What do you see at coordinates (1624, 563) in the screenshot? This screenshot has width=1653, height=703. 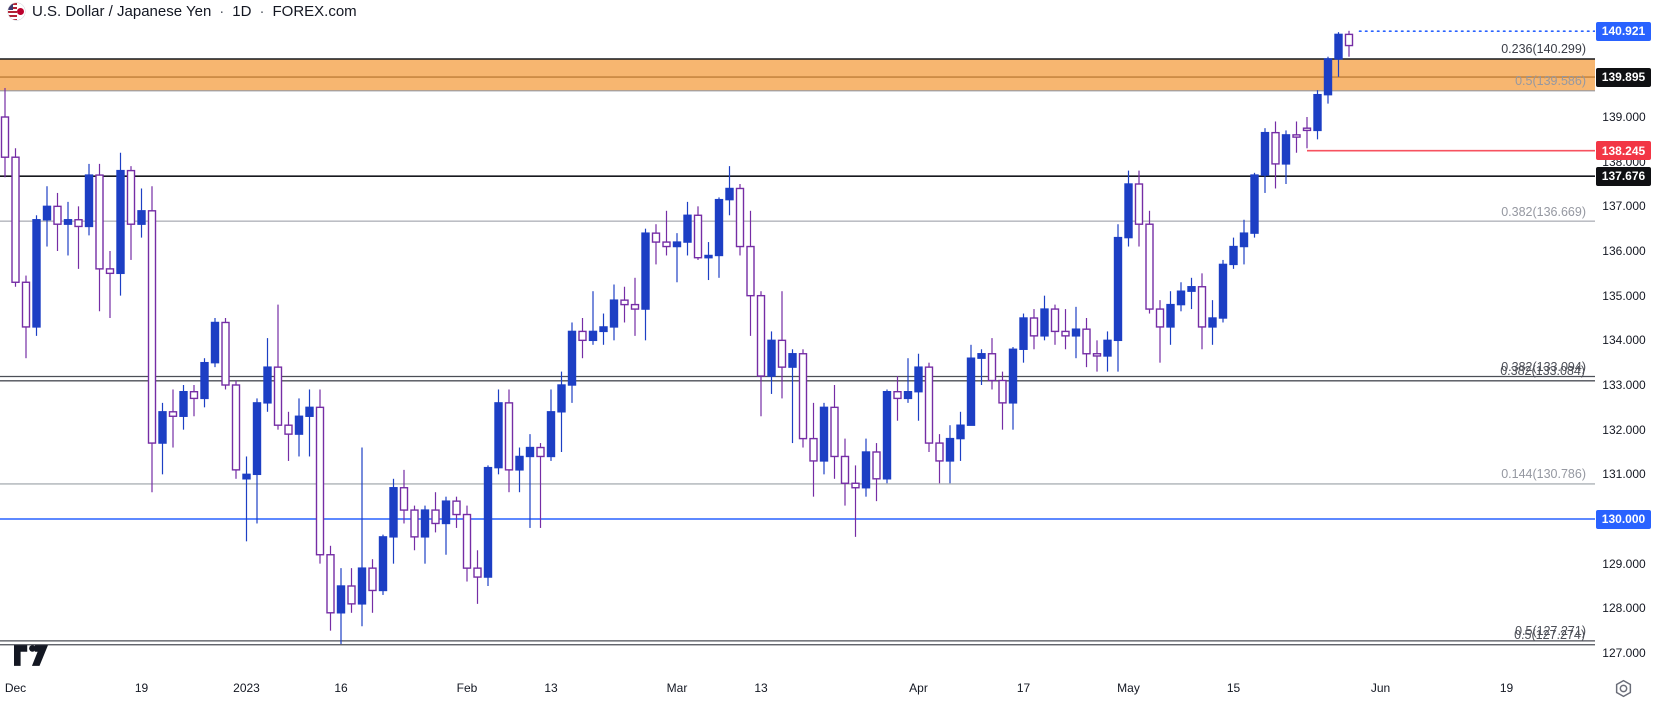 I see `price-axis-tick: 129.000` at bounding box center [1624, 563].